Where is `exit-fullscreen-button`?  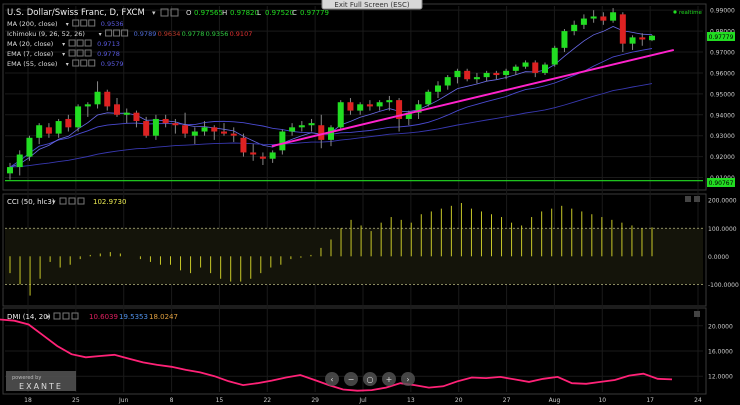
exit-fullscreen-button is located at coordinates (372, 5).